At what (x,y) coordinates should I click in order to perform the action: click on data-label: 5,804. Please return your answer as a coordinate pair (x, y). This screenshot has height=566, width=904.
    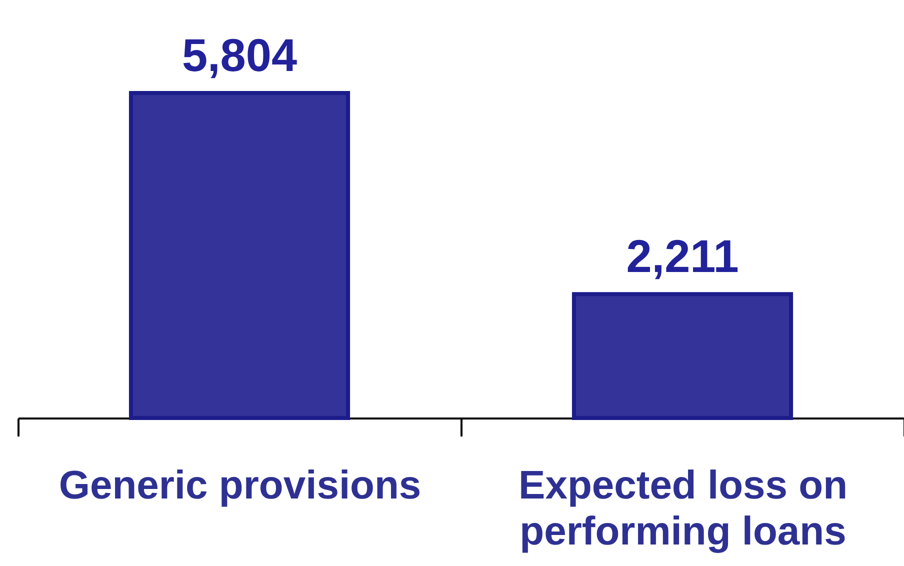
    Looking at the image, I should click on (240, 54).